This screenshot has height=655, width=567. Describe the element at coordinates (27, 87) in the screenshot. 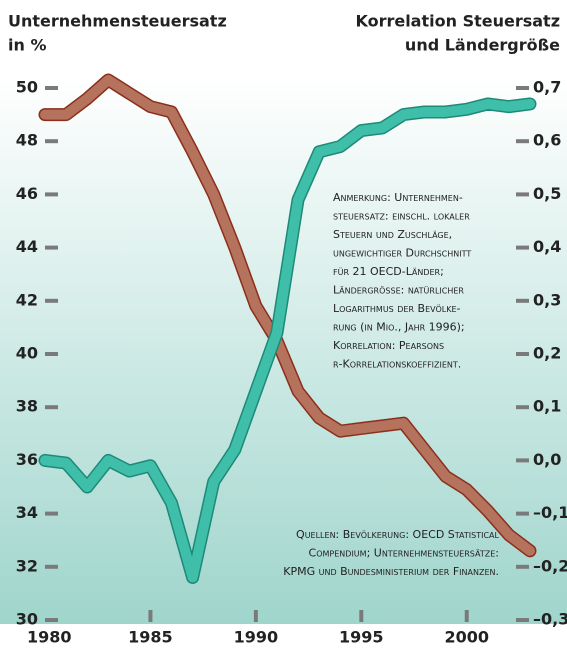

I see `y-tick-label: 50` at that location.